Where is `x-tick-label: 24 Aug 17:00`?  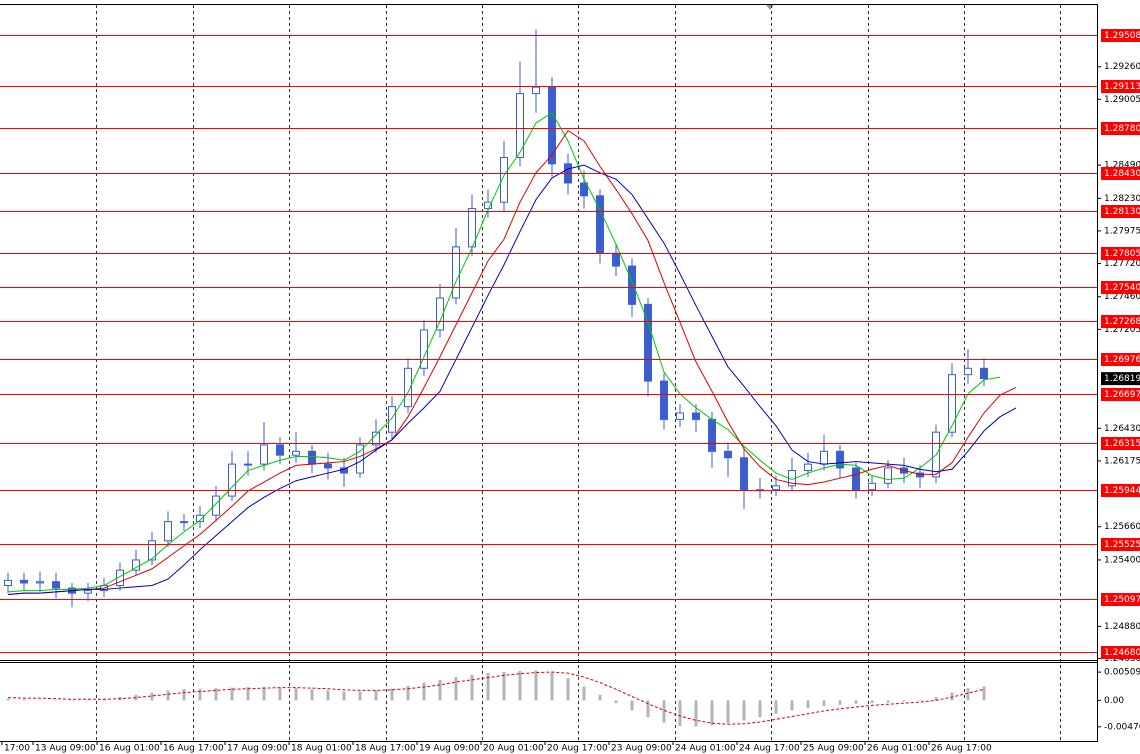 x-tick-label: 24 Aug 17:00 is located at coordinates (769, 749).